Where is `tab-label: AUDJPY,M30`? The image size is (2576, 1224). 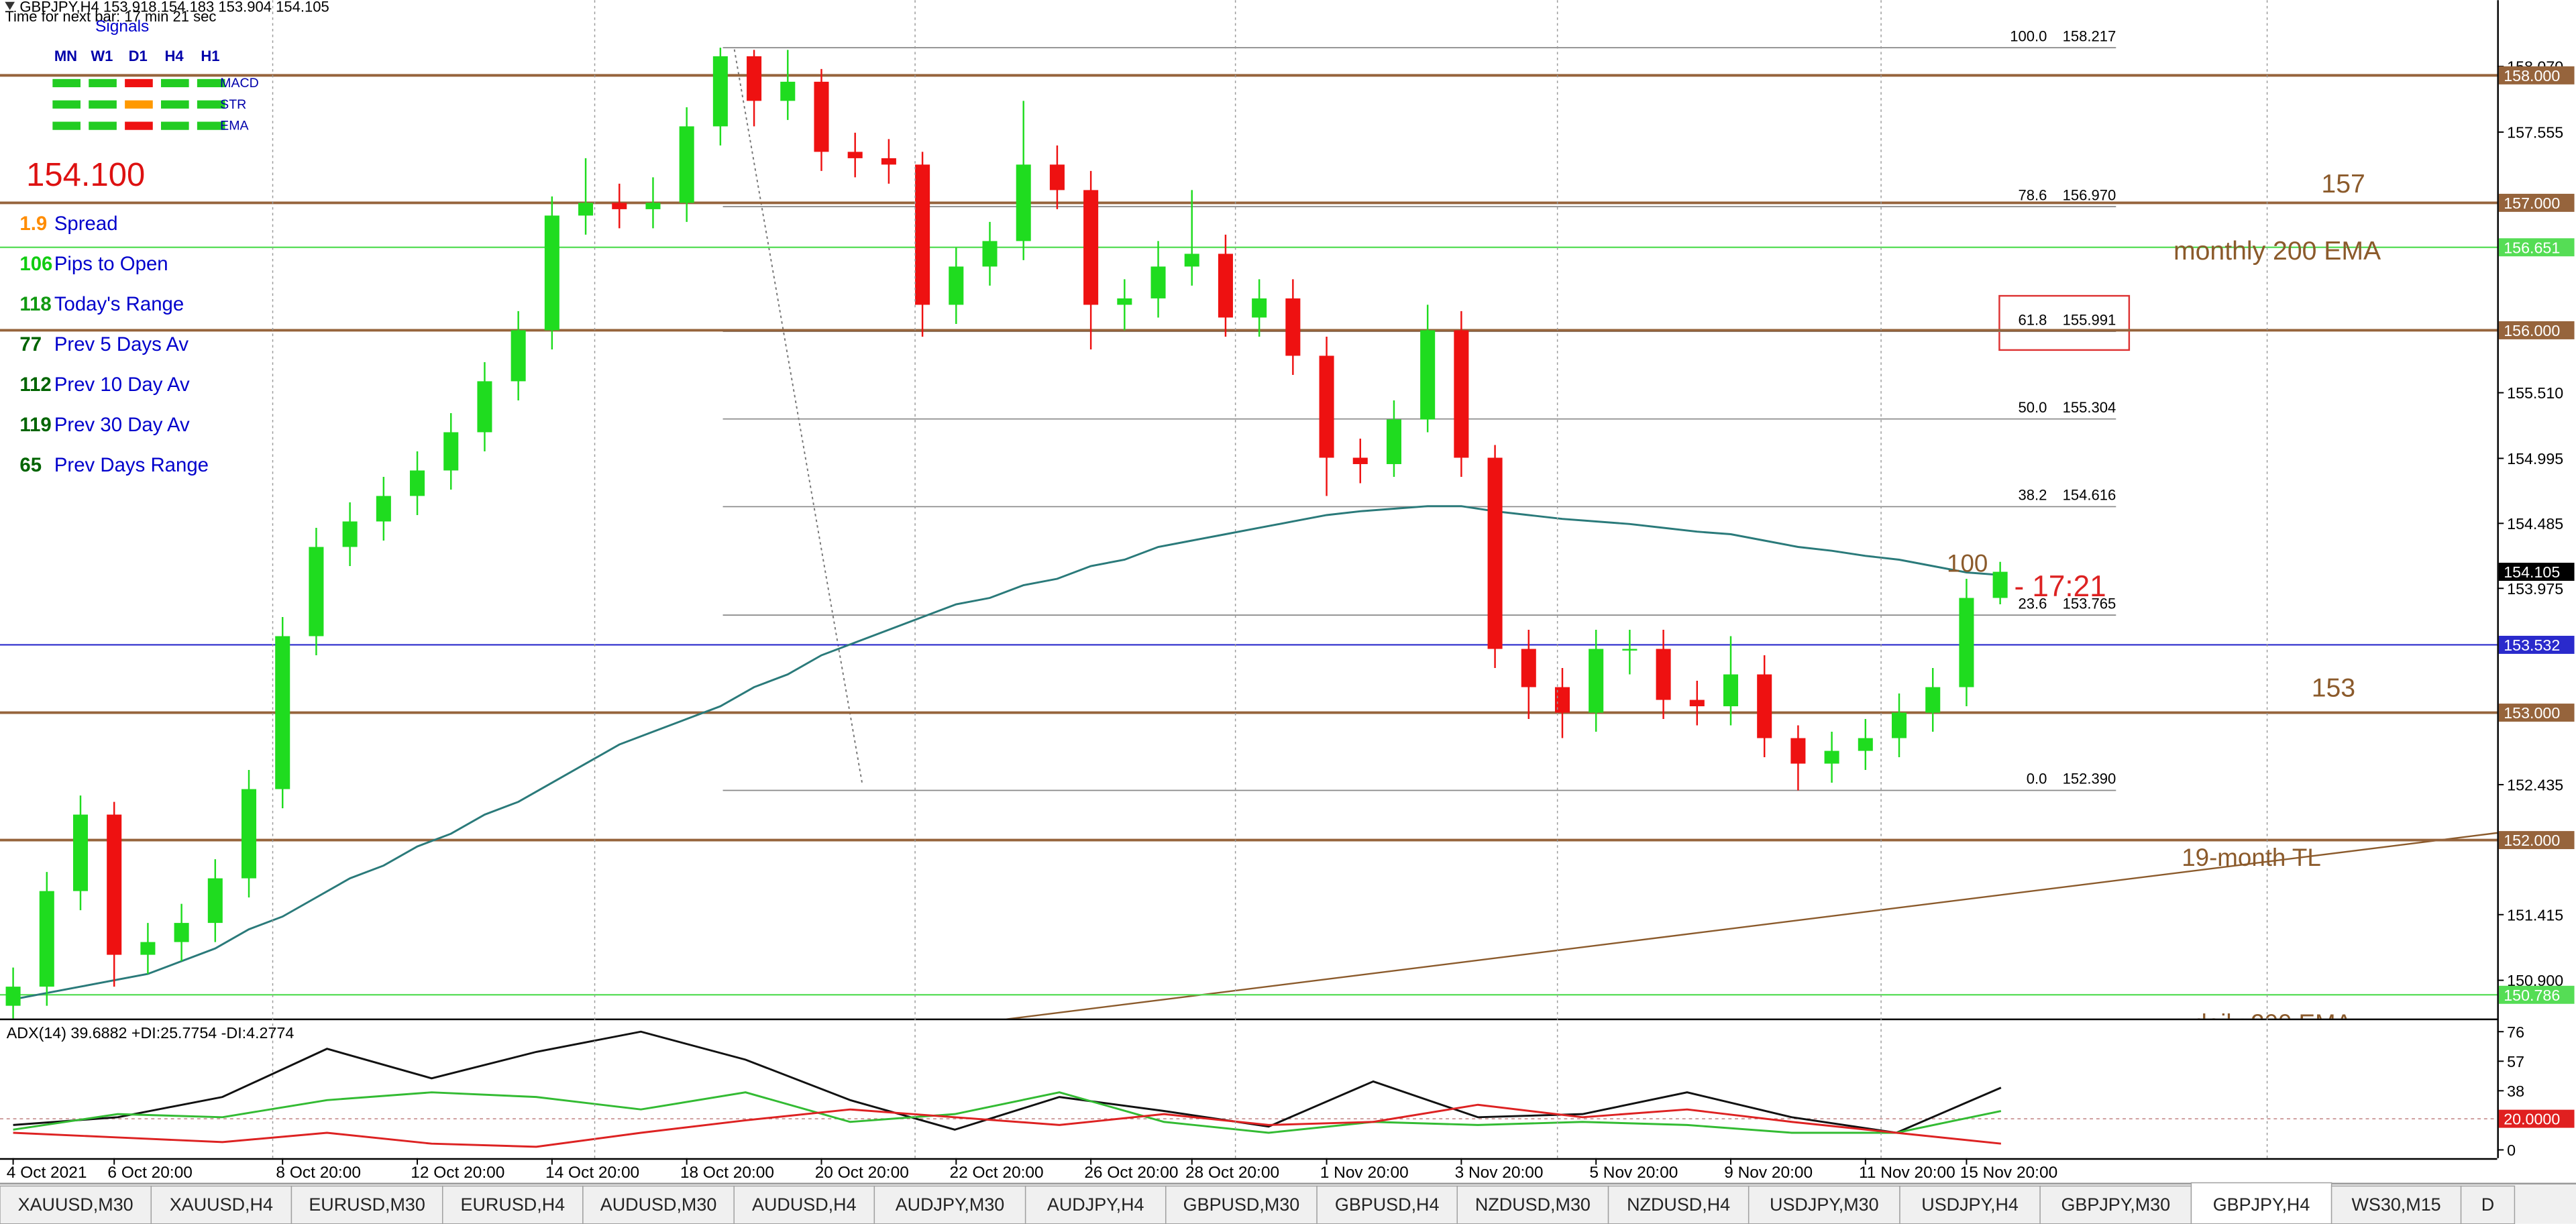 tab-label: AUDJPY,M30 is located at coordinates (950, 1204).